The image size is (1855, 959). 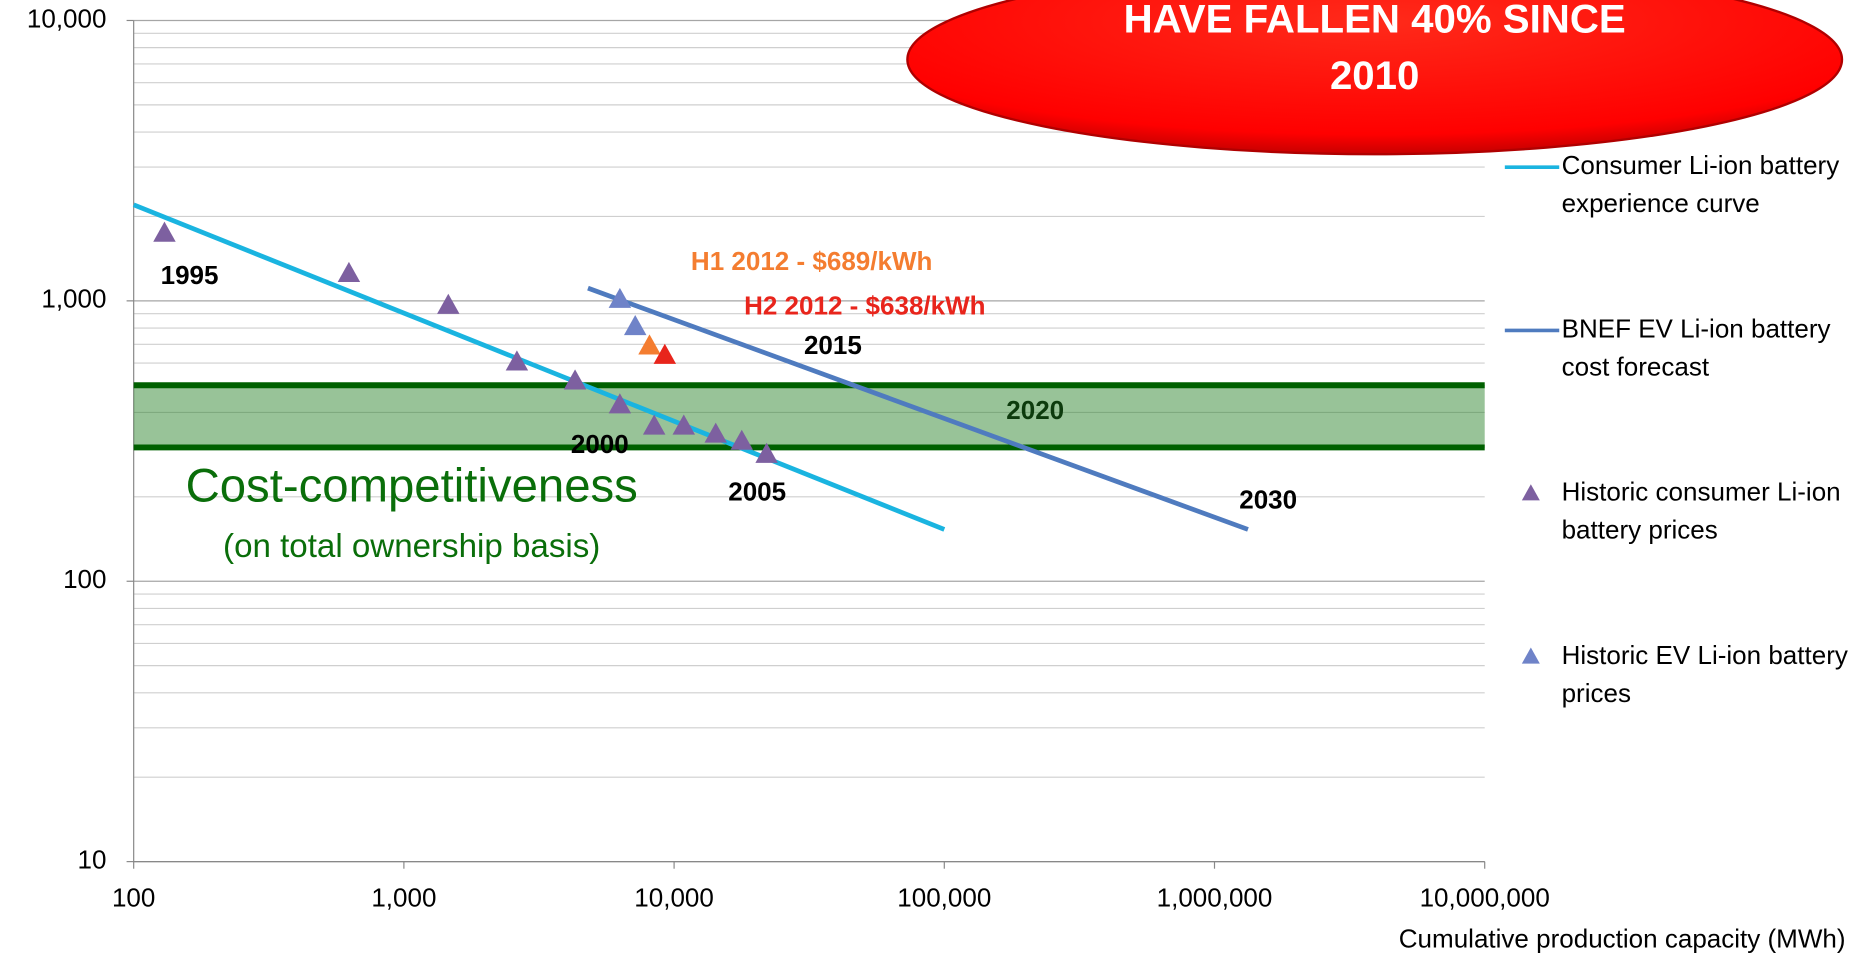 What do you see at coordinates (67, 18) in the screenshot?
I see `y-tick-label: 10,000` at bounding box center [67, 18].